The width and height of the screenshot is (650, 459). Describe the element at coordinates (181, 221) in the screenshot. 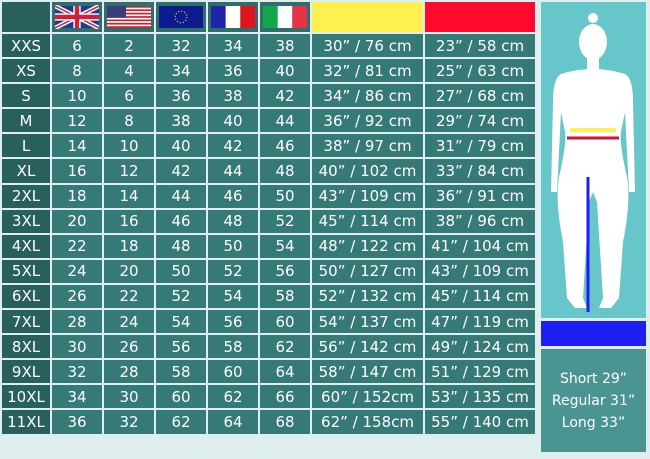

I see `cell-eu: 46` at that location.